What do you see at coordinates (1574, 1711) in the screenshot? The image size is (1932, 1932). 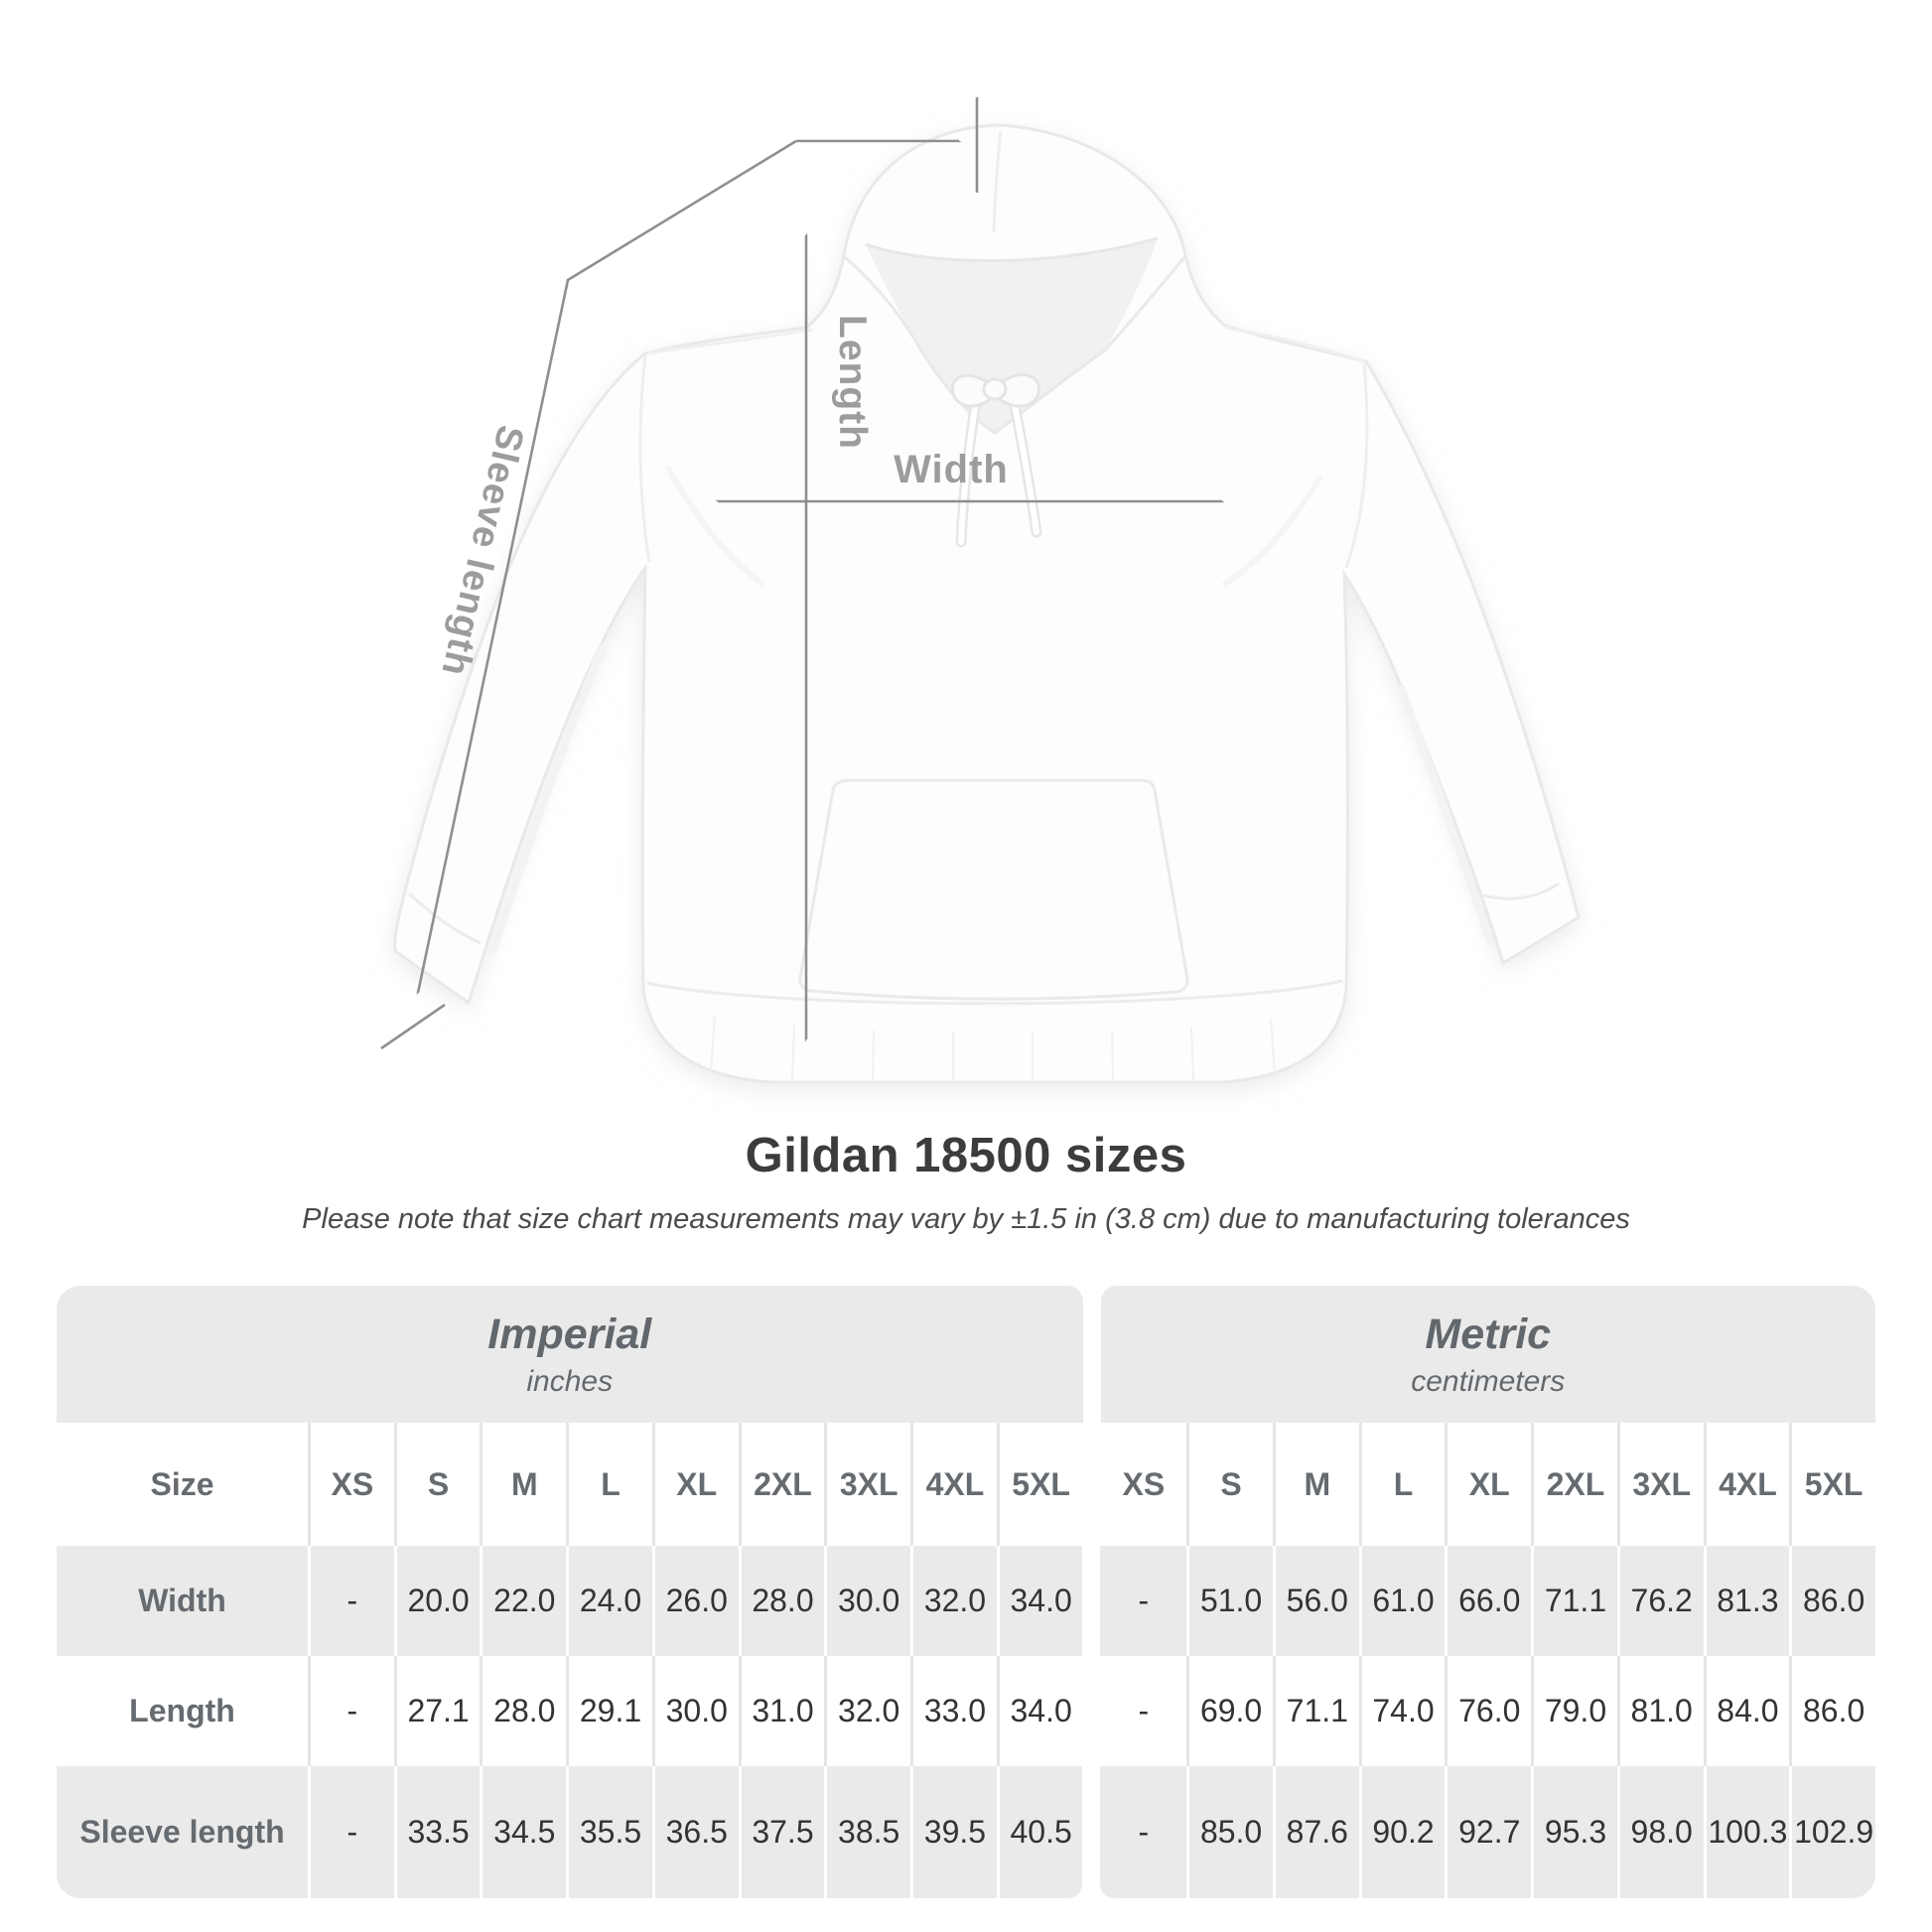 I see `size-value: 79.0` at bounding box center [1574, 1711].